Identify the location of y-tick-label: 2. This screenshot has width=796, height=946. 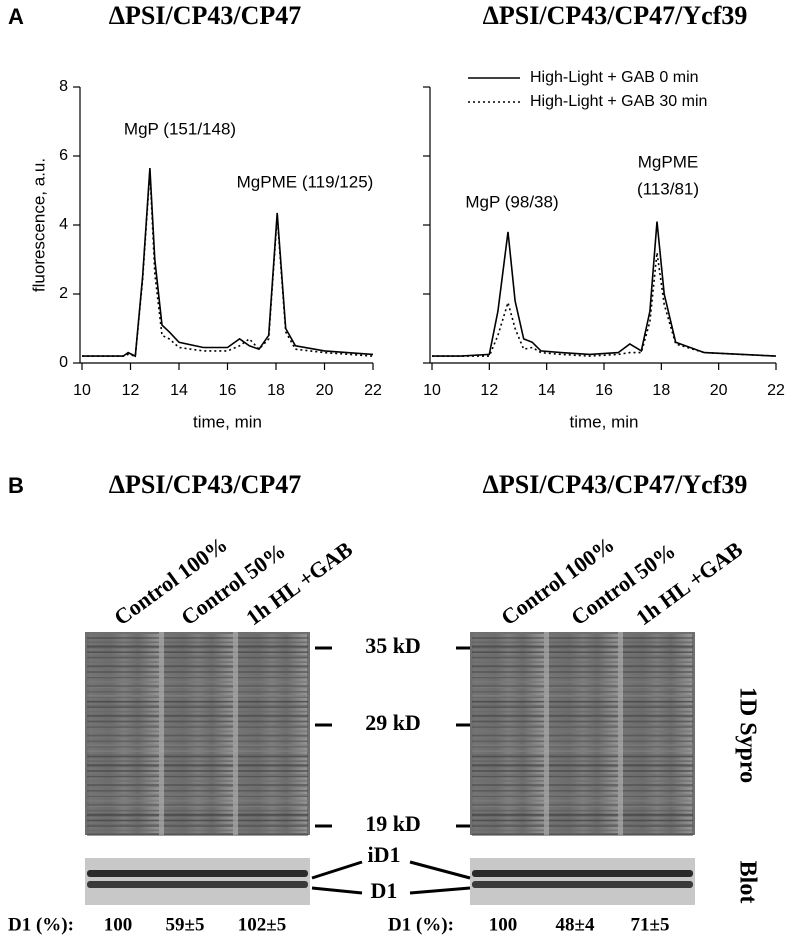
(63, 293).